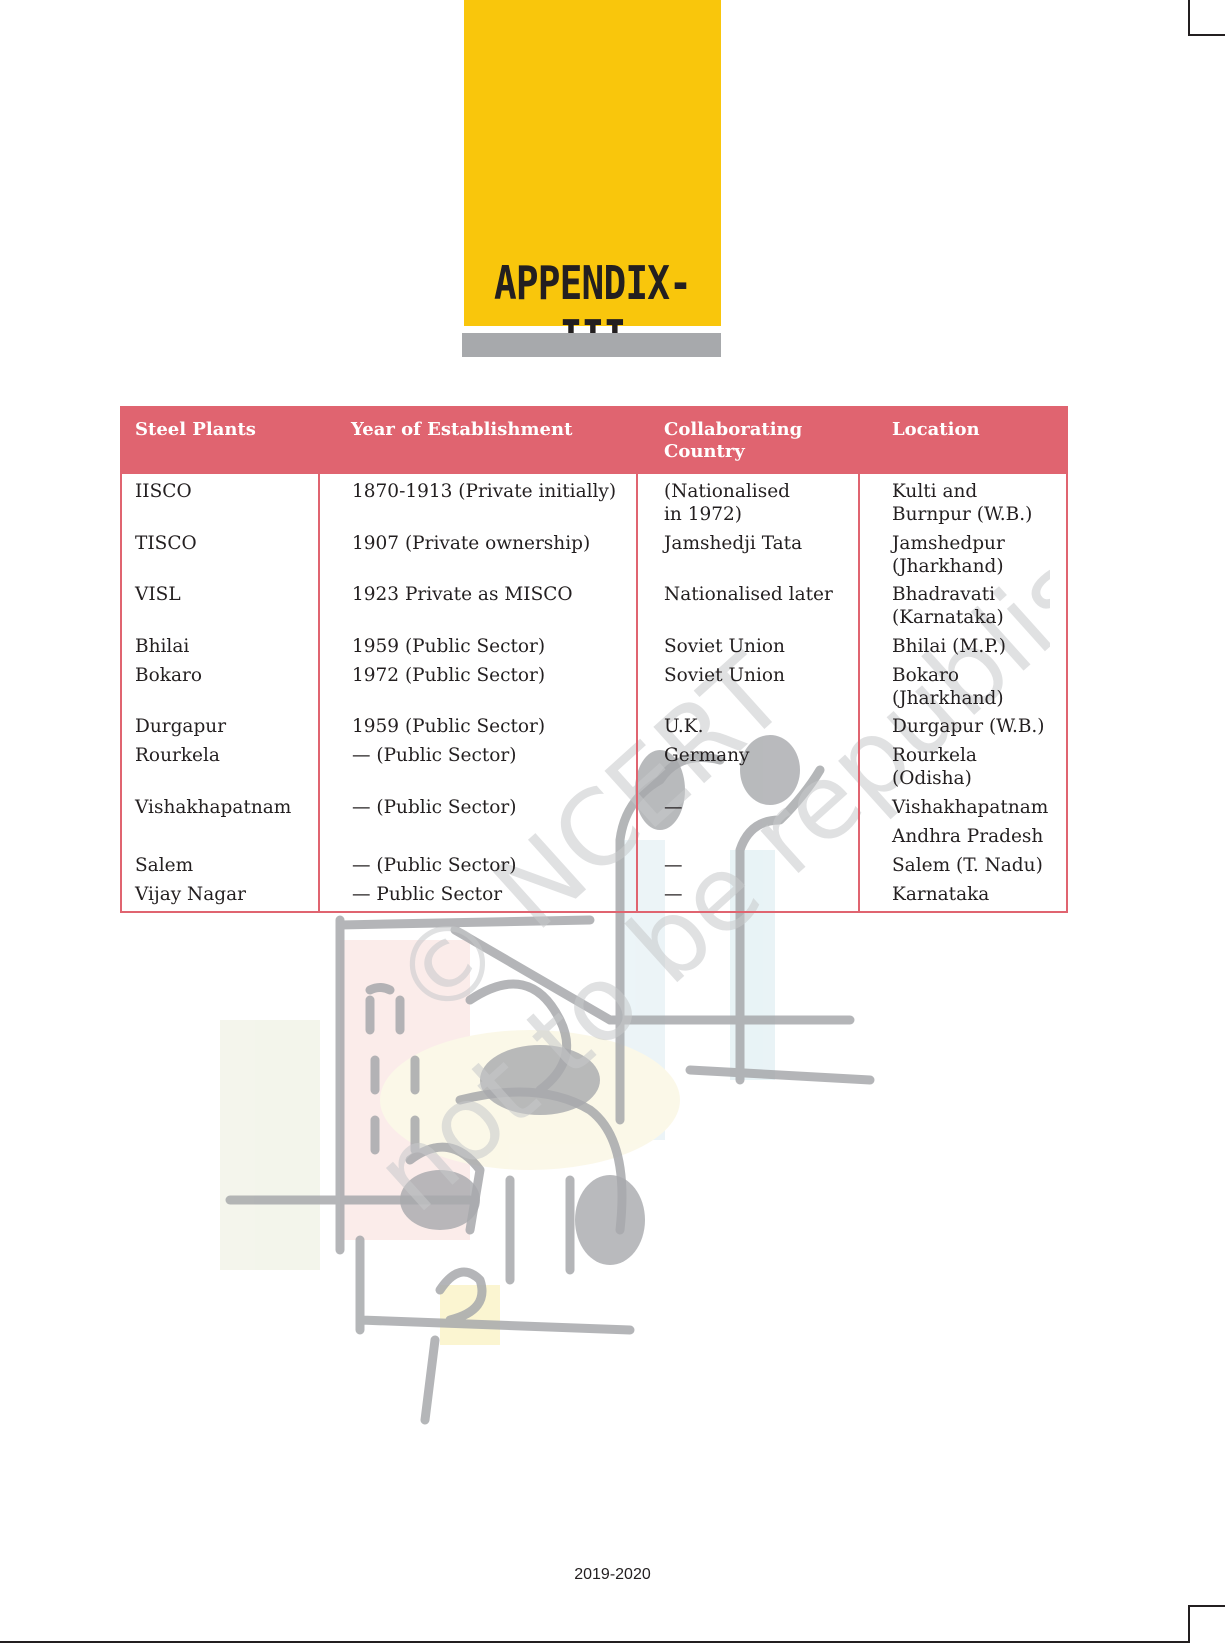 The width and height of the screenshot is (1225, 1643). Describe the element at coordinates (592, 310) in the screenshot. I see `page-title: APPENDIX-III` at that location.